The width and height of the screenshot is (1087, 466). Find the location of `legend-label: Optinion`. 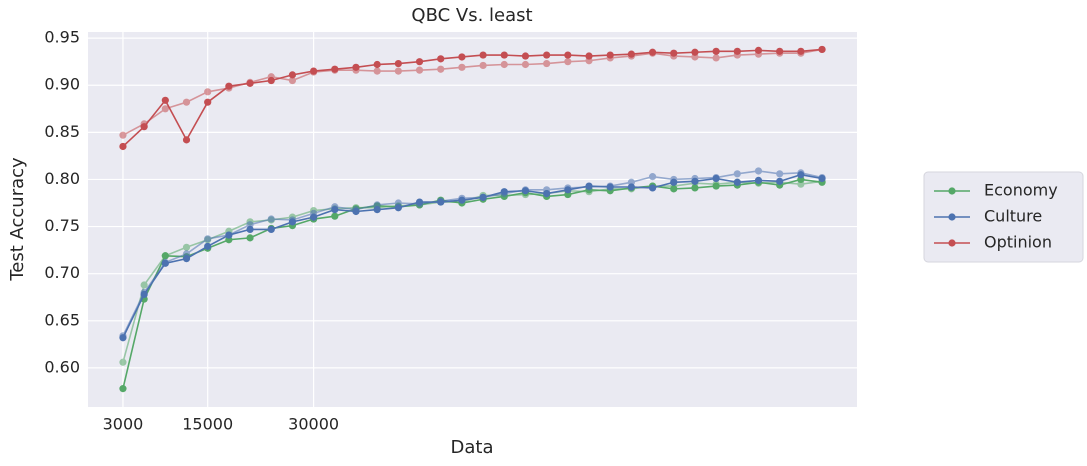

legend-label: Optinion is located at coordinates (1018, 242).